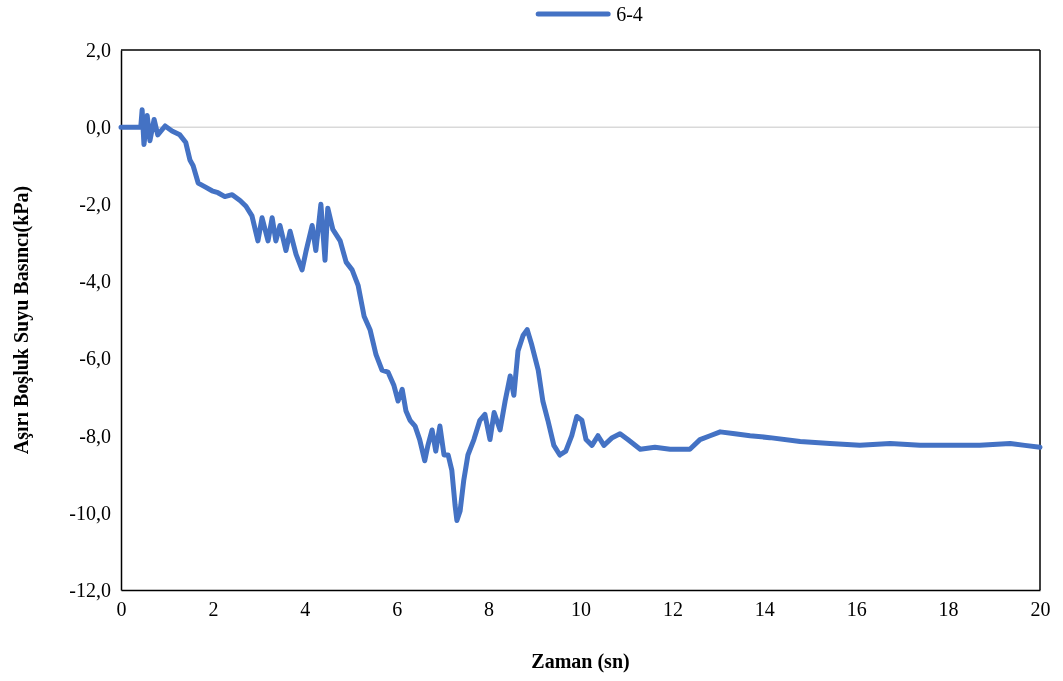  I want to click on x-tick-label: 14, so click(764, 609).